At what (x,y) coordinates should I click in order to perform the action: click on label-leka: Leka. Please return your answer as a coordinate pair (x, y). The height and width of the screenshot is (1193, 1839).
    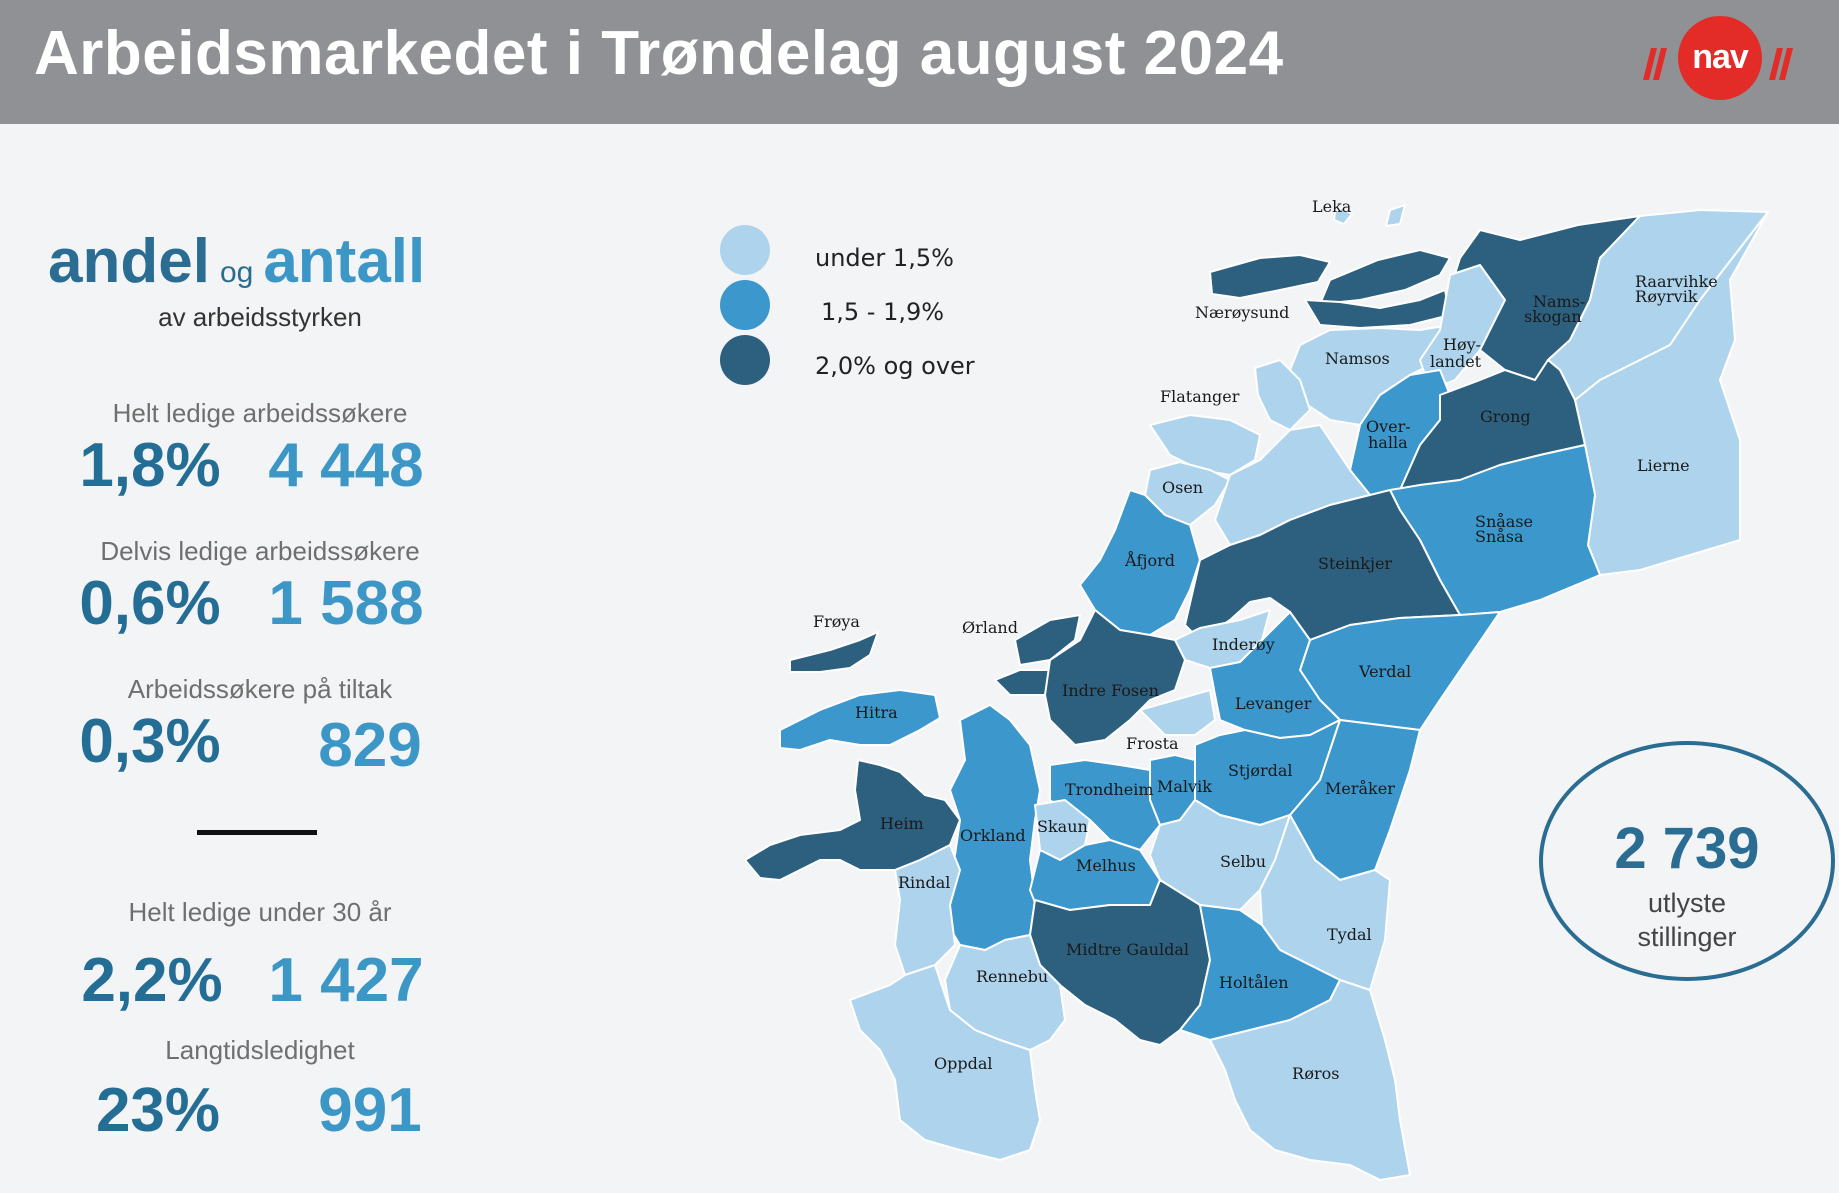
    Looking at the image, I should click on (1332, 206).